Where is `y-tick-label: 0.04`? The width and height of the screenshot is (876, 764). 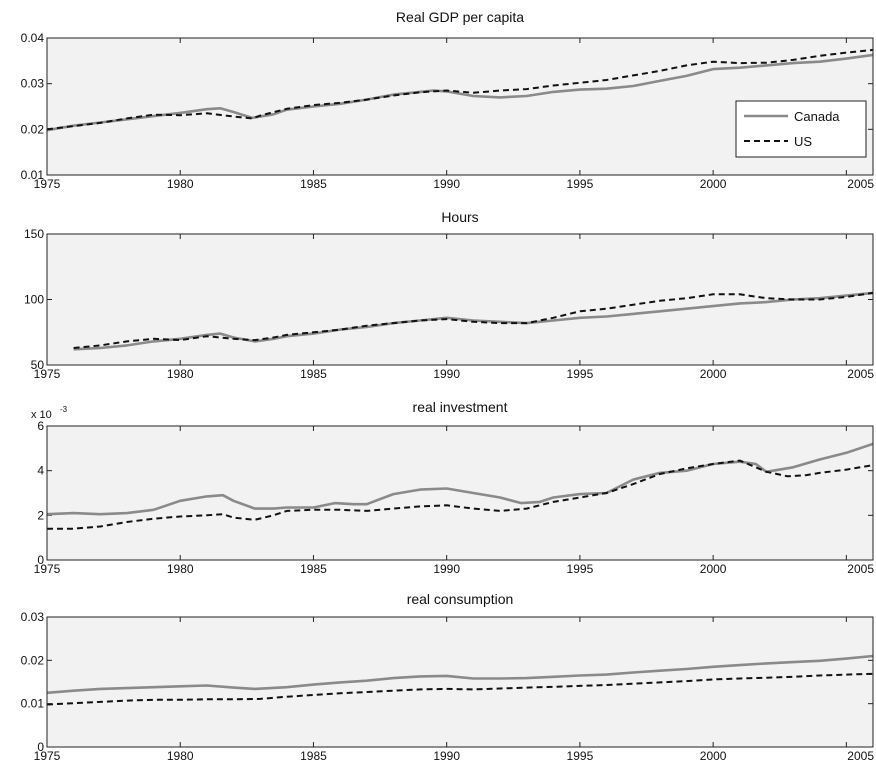
y-tick-label: 0.04 is located at coordinates (33, 38).